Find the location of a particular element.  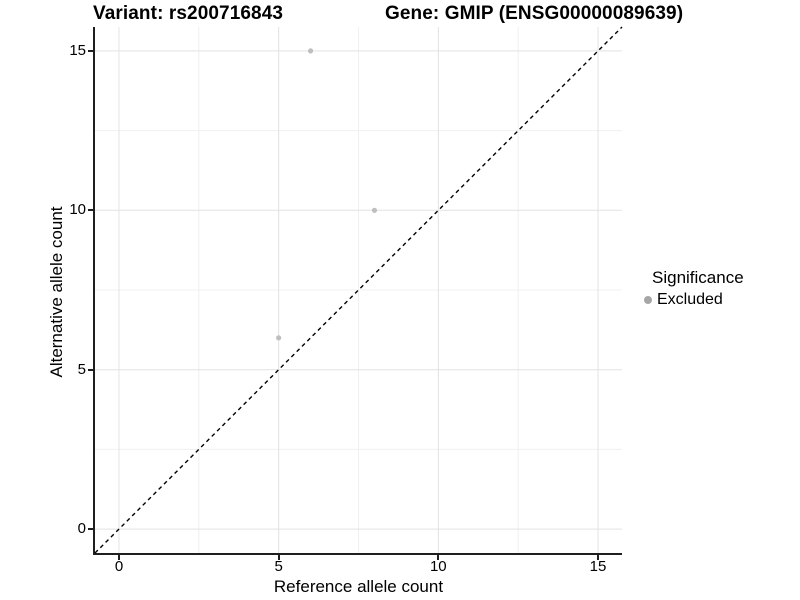

x-axis-title: Reference allele count is located at coordinates (358, 586).